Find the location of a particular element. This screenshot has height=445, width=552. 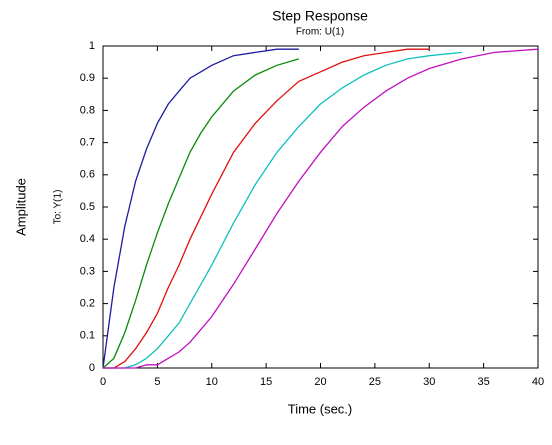

y-tick-label: 0.8 is located at coordinates (87, 110).